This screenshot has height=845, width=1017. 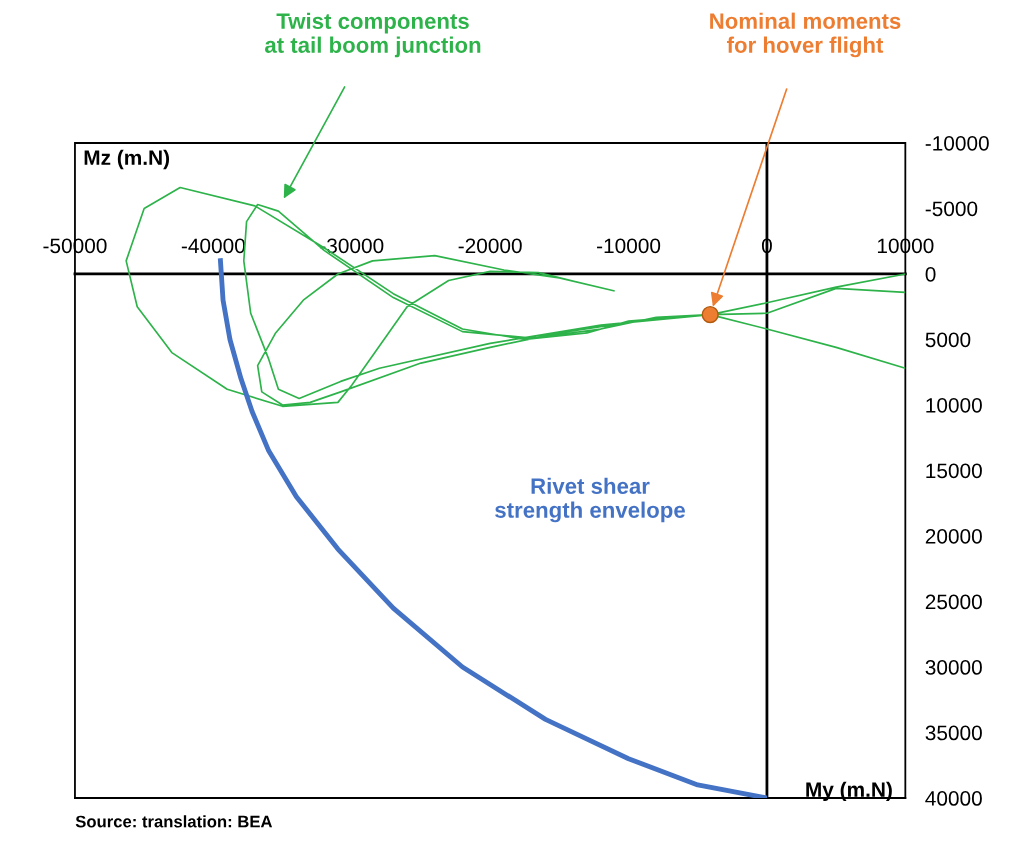 I want to click on y-tick-label: 30000, so click(x=953, y=667).